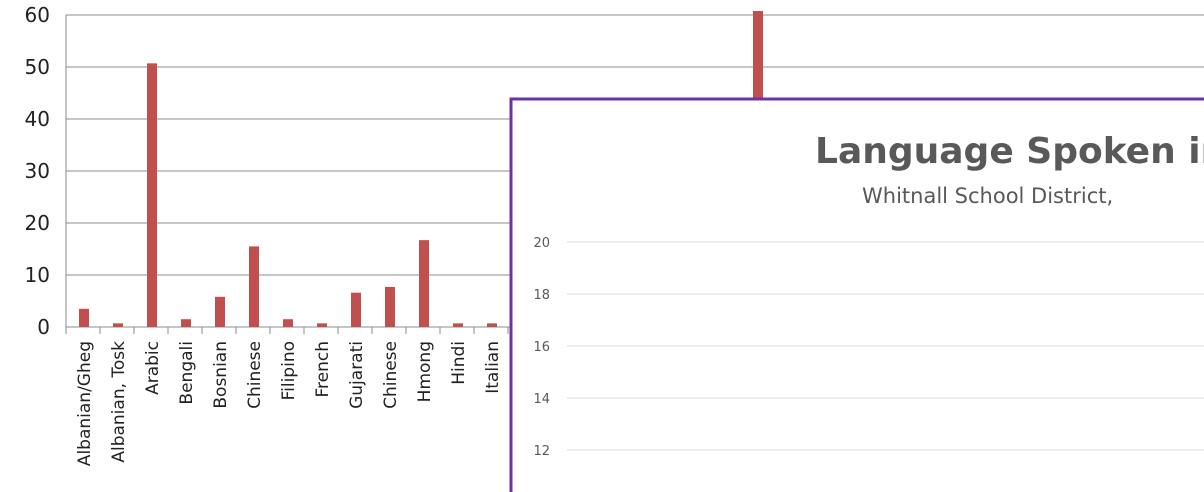  I want to click on y-tick-label: 60, so click(37, 15).